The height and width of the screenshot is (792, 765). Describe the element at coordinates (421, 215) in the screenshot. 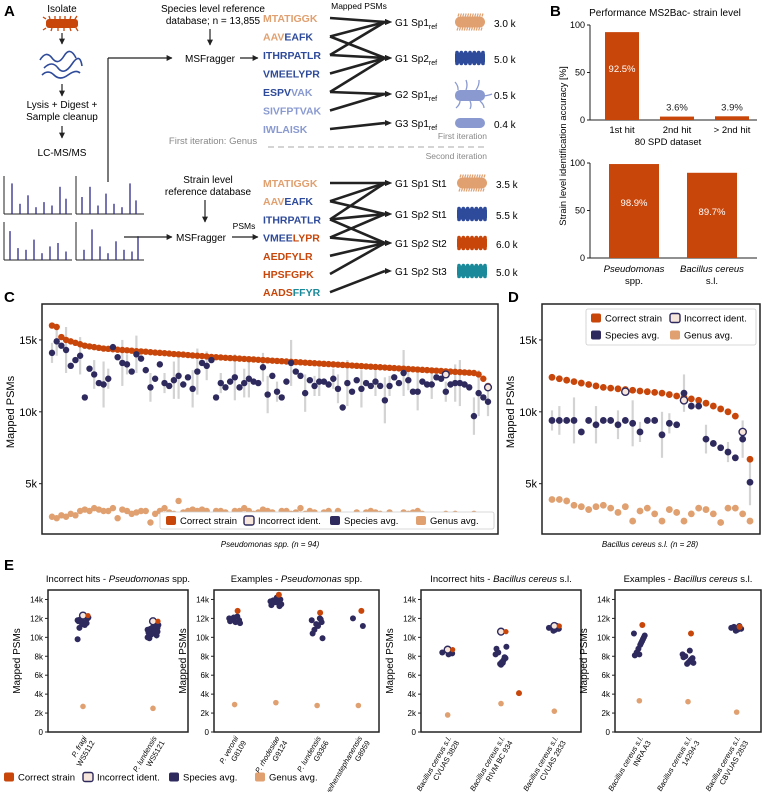

I see `bottom-target-label: G1 Sp2 St1` at that location.